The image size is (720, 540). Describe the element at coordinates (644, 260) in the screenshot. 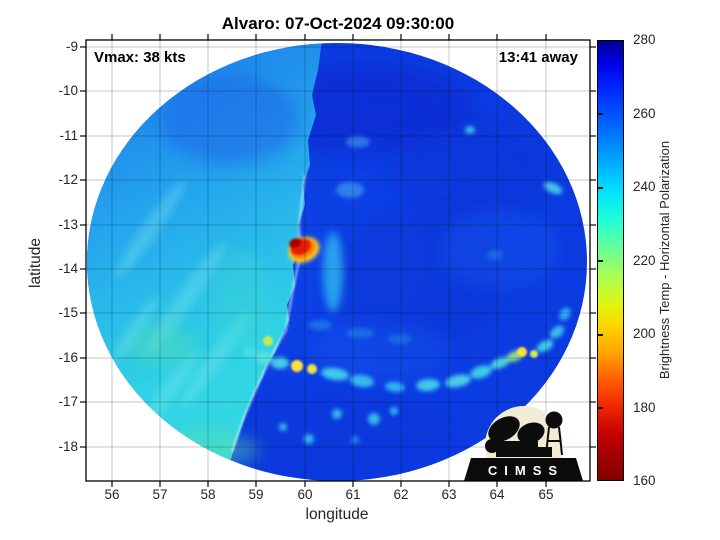

I see `colorbar-tick-label: 220` at that location.